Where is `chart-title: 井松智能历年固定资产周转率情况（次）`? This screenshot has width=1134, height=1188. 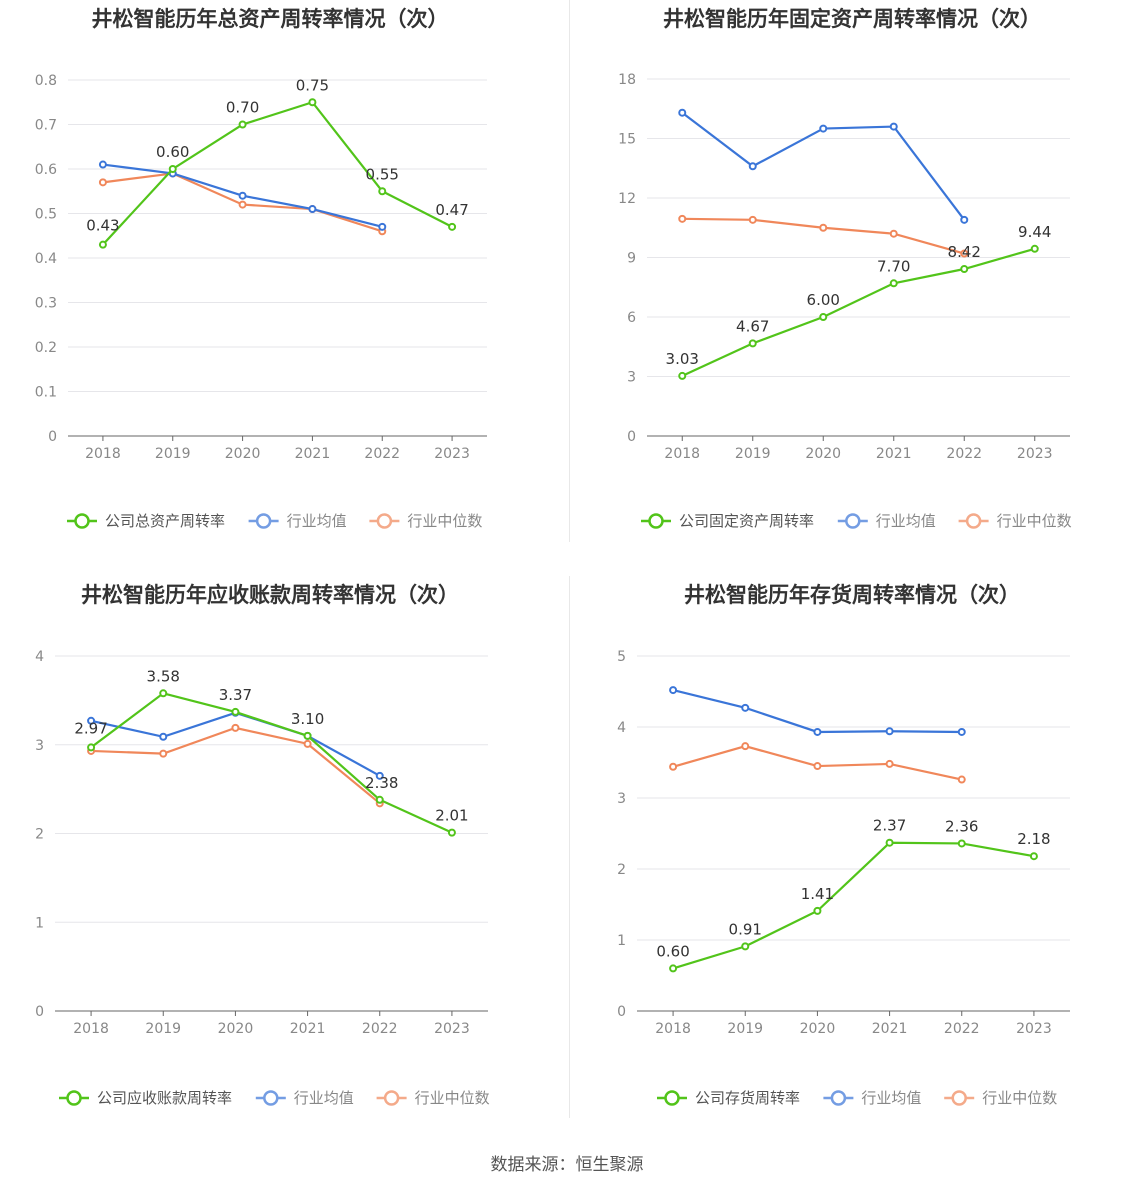
chart-title: 井松智能历年固定资产周转率情况（次） is located at coordinates (852, 19).